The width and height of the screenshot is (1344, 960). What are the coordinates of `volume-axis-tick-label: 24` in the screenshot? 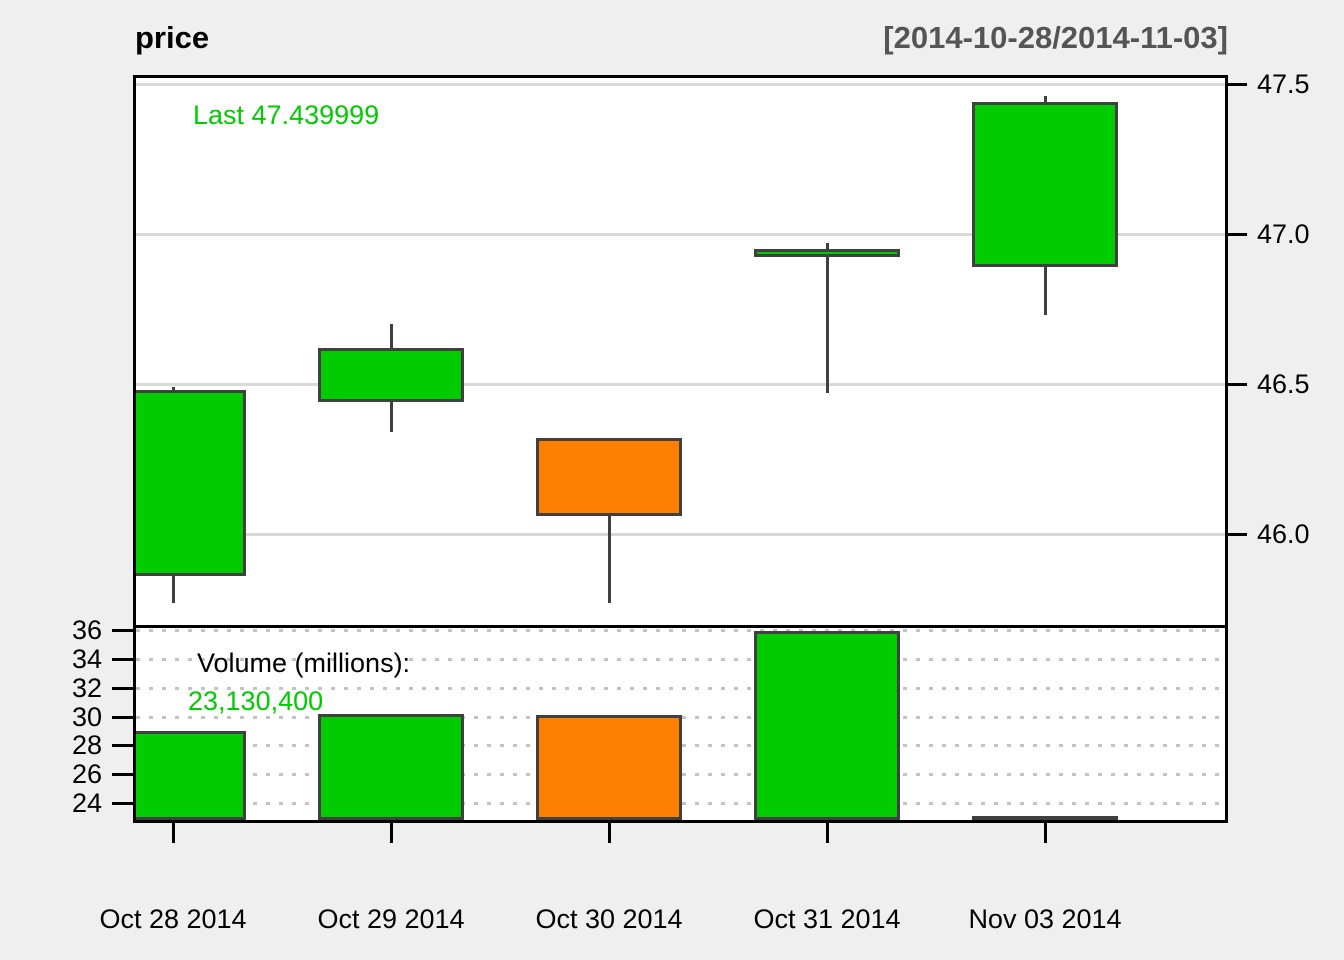 It's located at (86, 803).